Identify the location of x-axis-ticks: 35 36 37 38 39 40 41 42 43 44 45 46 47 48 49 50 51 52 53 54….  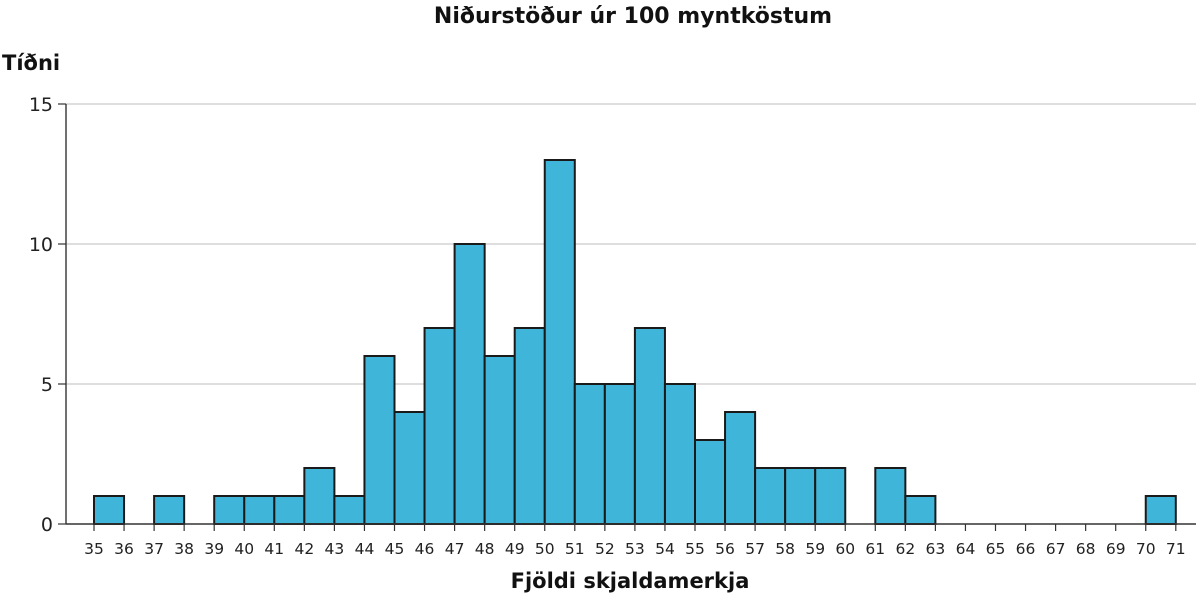
(635, 541).